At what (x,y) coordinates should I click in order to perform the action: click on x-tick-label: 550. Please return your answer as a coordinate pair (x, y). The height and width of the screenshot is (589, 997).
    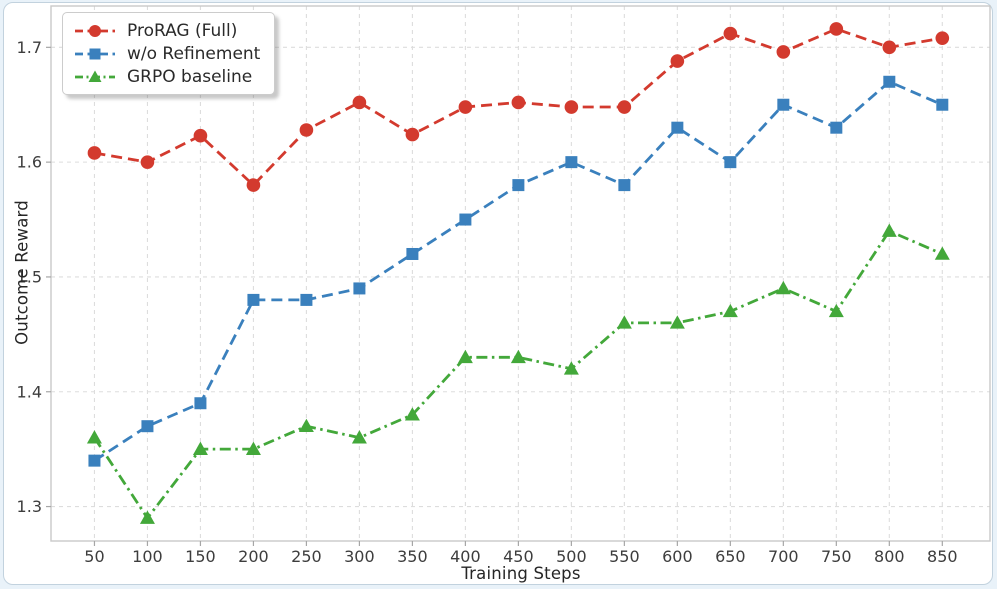
    Looking at the image, I should click on (624, 556).